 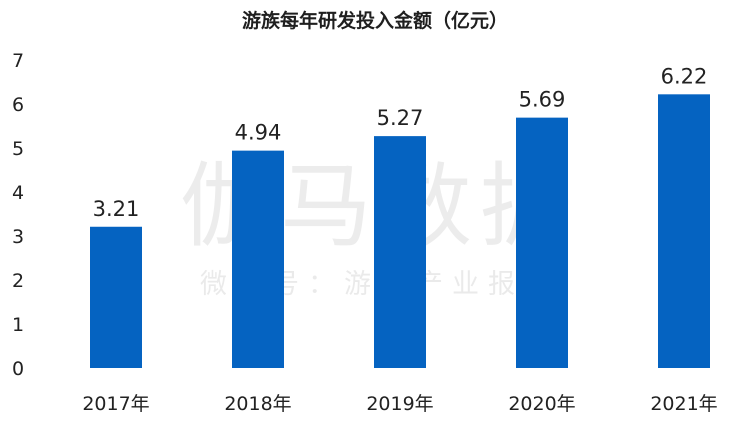 I want to click on x-tick-label-2: 2019年, so click(x=399, y=404).